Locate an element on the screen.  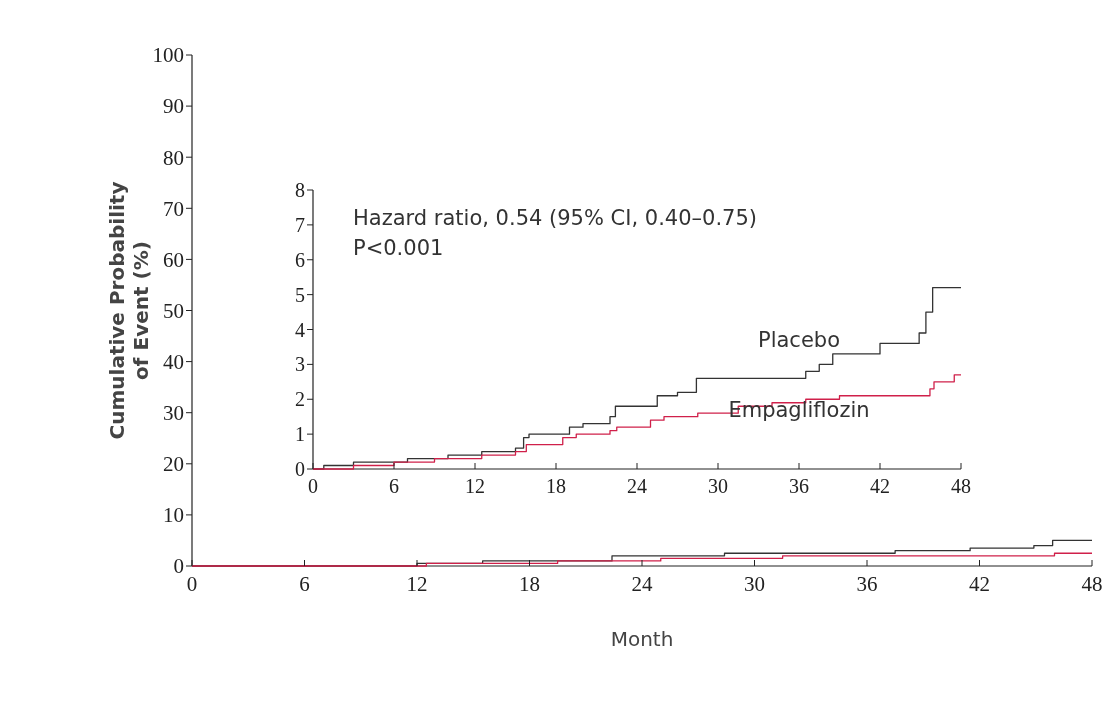
y-tick-label: 2 is located at coordinates (300, 399).